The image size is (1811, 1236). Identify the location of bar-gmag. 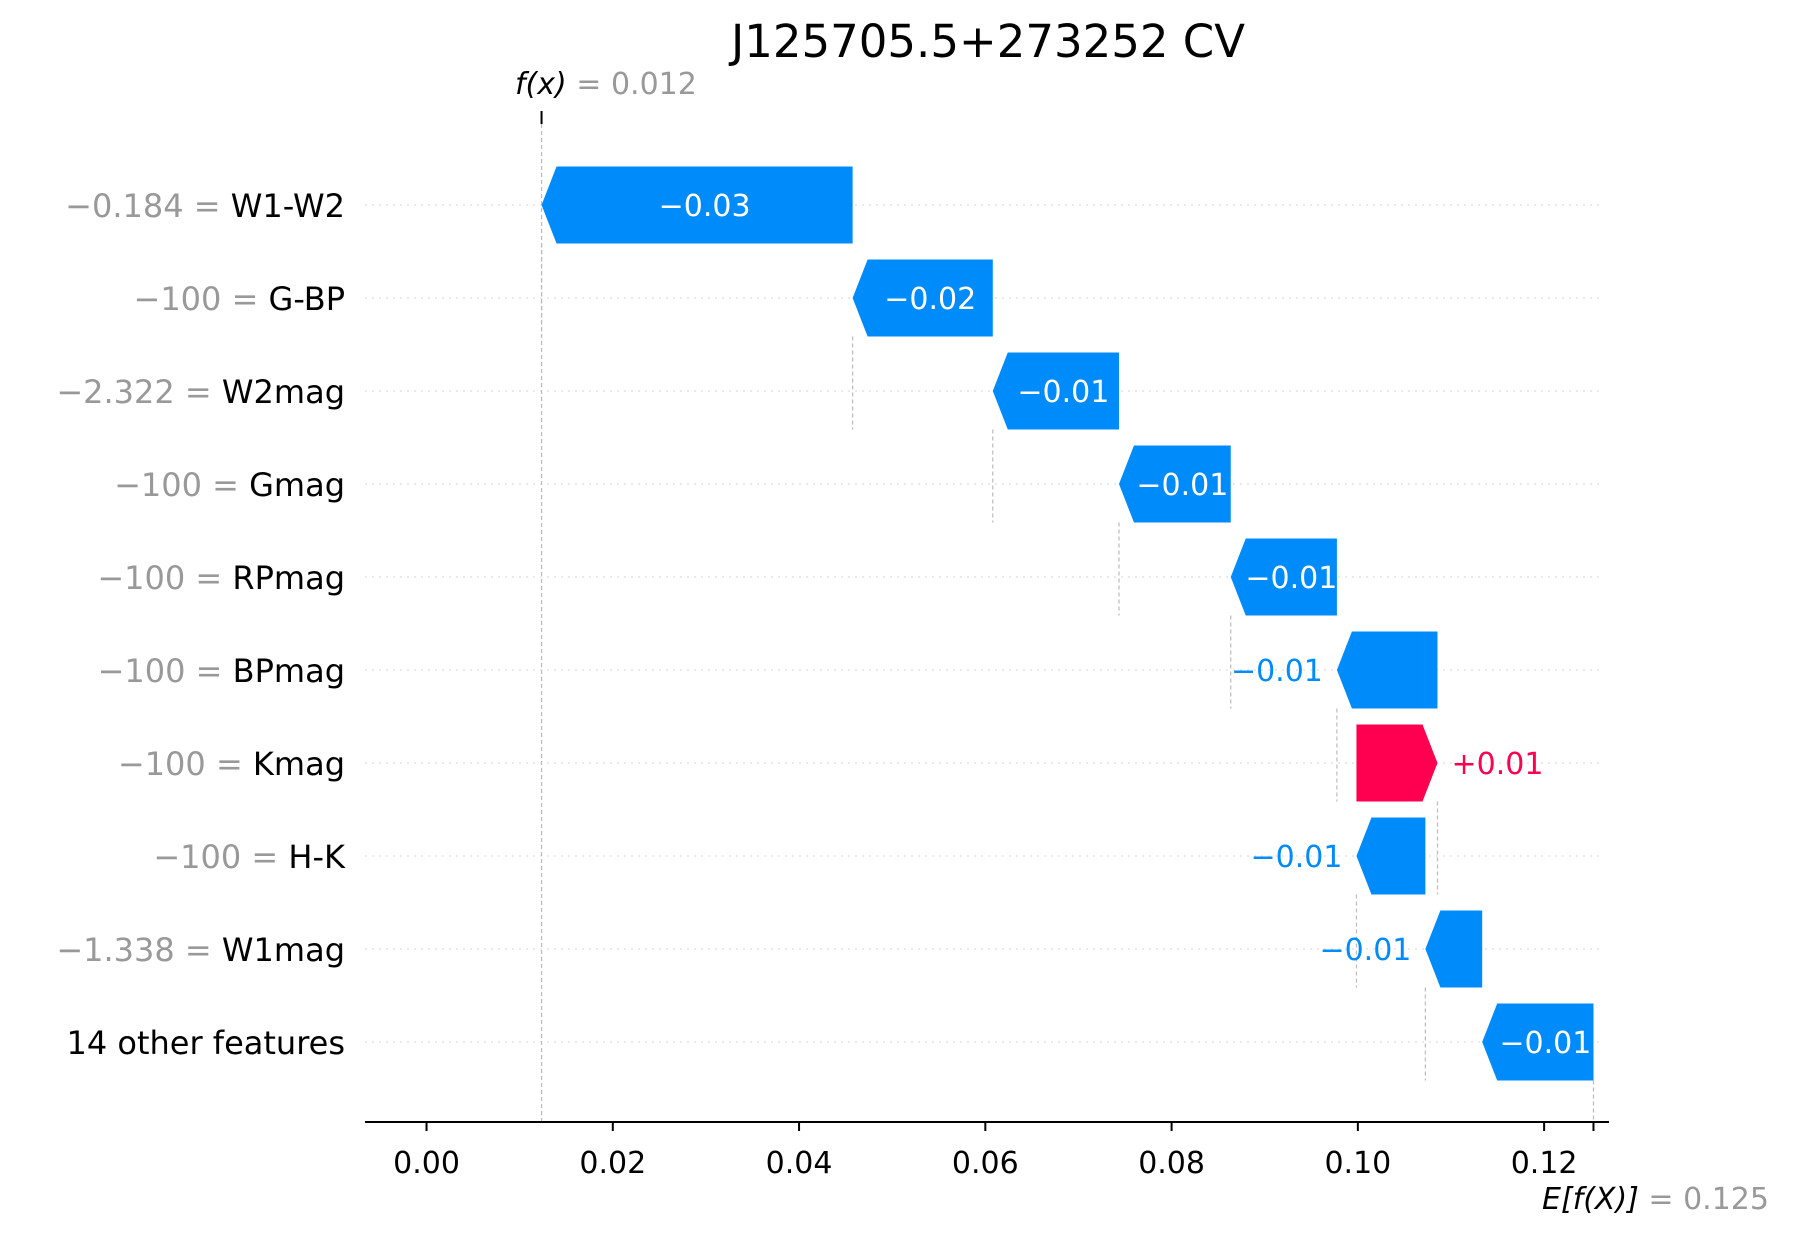
(1174, 484).